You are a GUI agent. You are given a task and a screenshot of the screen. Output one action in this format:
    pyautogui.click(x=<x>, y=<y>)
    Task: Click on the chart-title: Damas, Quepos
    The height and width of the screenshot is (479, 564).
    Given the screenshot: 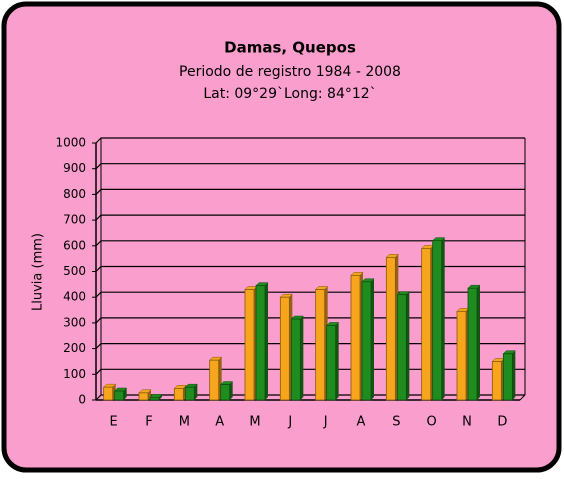 What is the action you would take?
    pyautogui.click(x=290, y=48)
    